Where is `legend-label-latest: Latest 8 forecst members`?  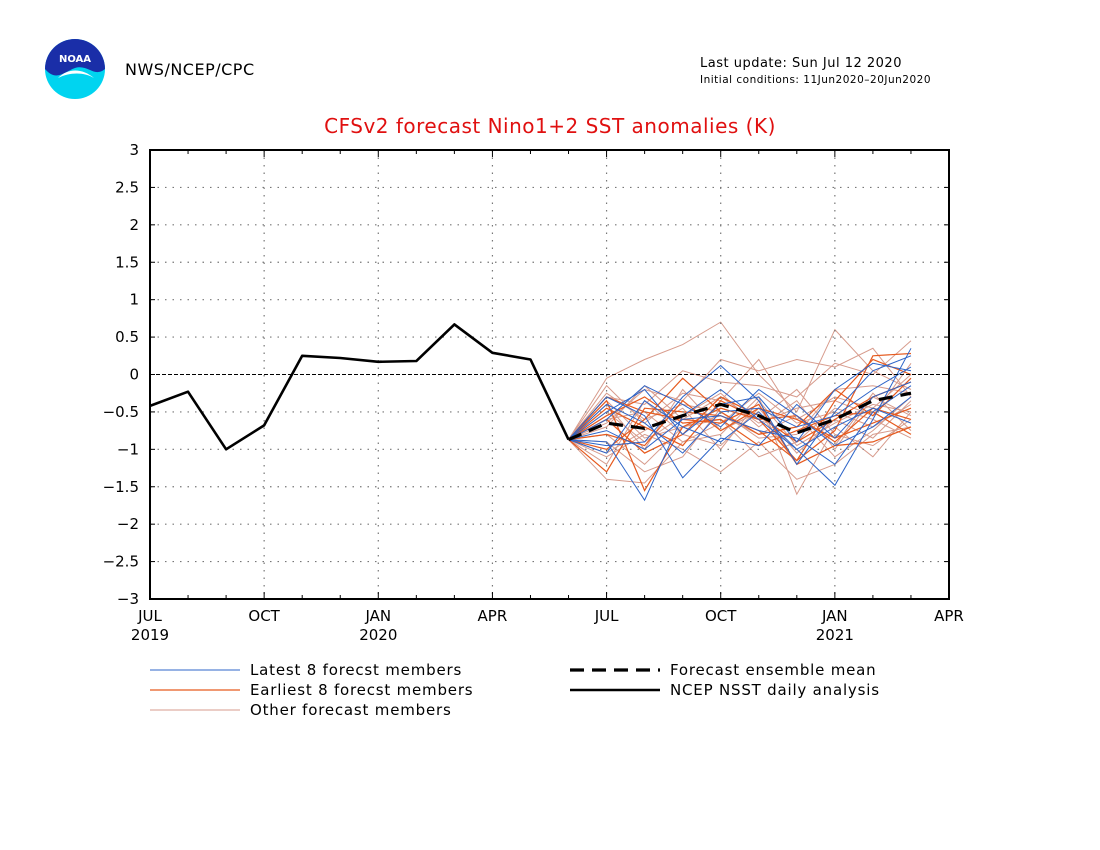
legend-label-latest: Latest 8 forecst members is located at coordinates (356, 670).